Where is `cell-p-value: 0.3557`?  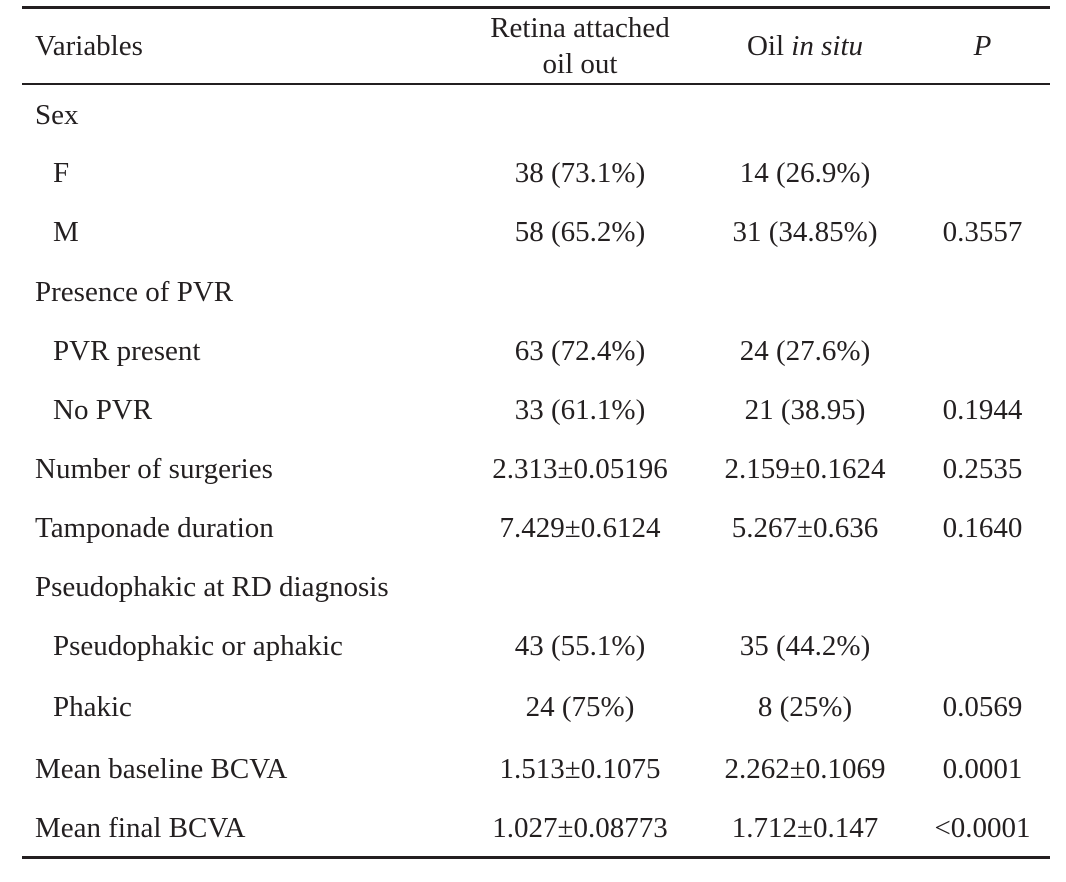
cell-p-value: 0.3557 is located at coordinates (982, 232).